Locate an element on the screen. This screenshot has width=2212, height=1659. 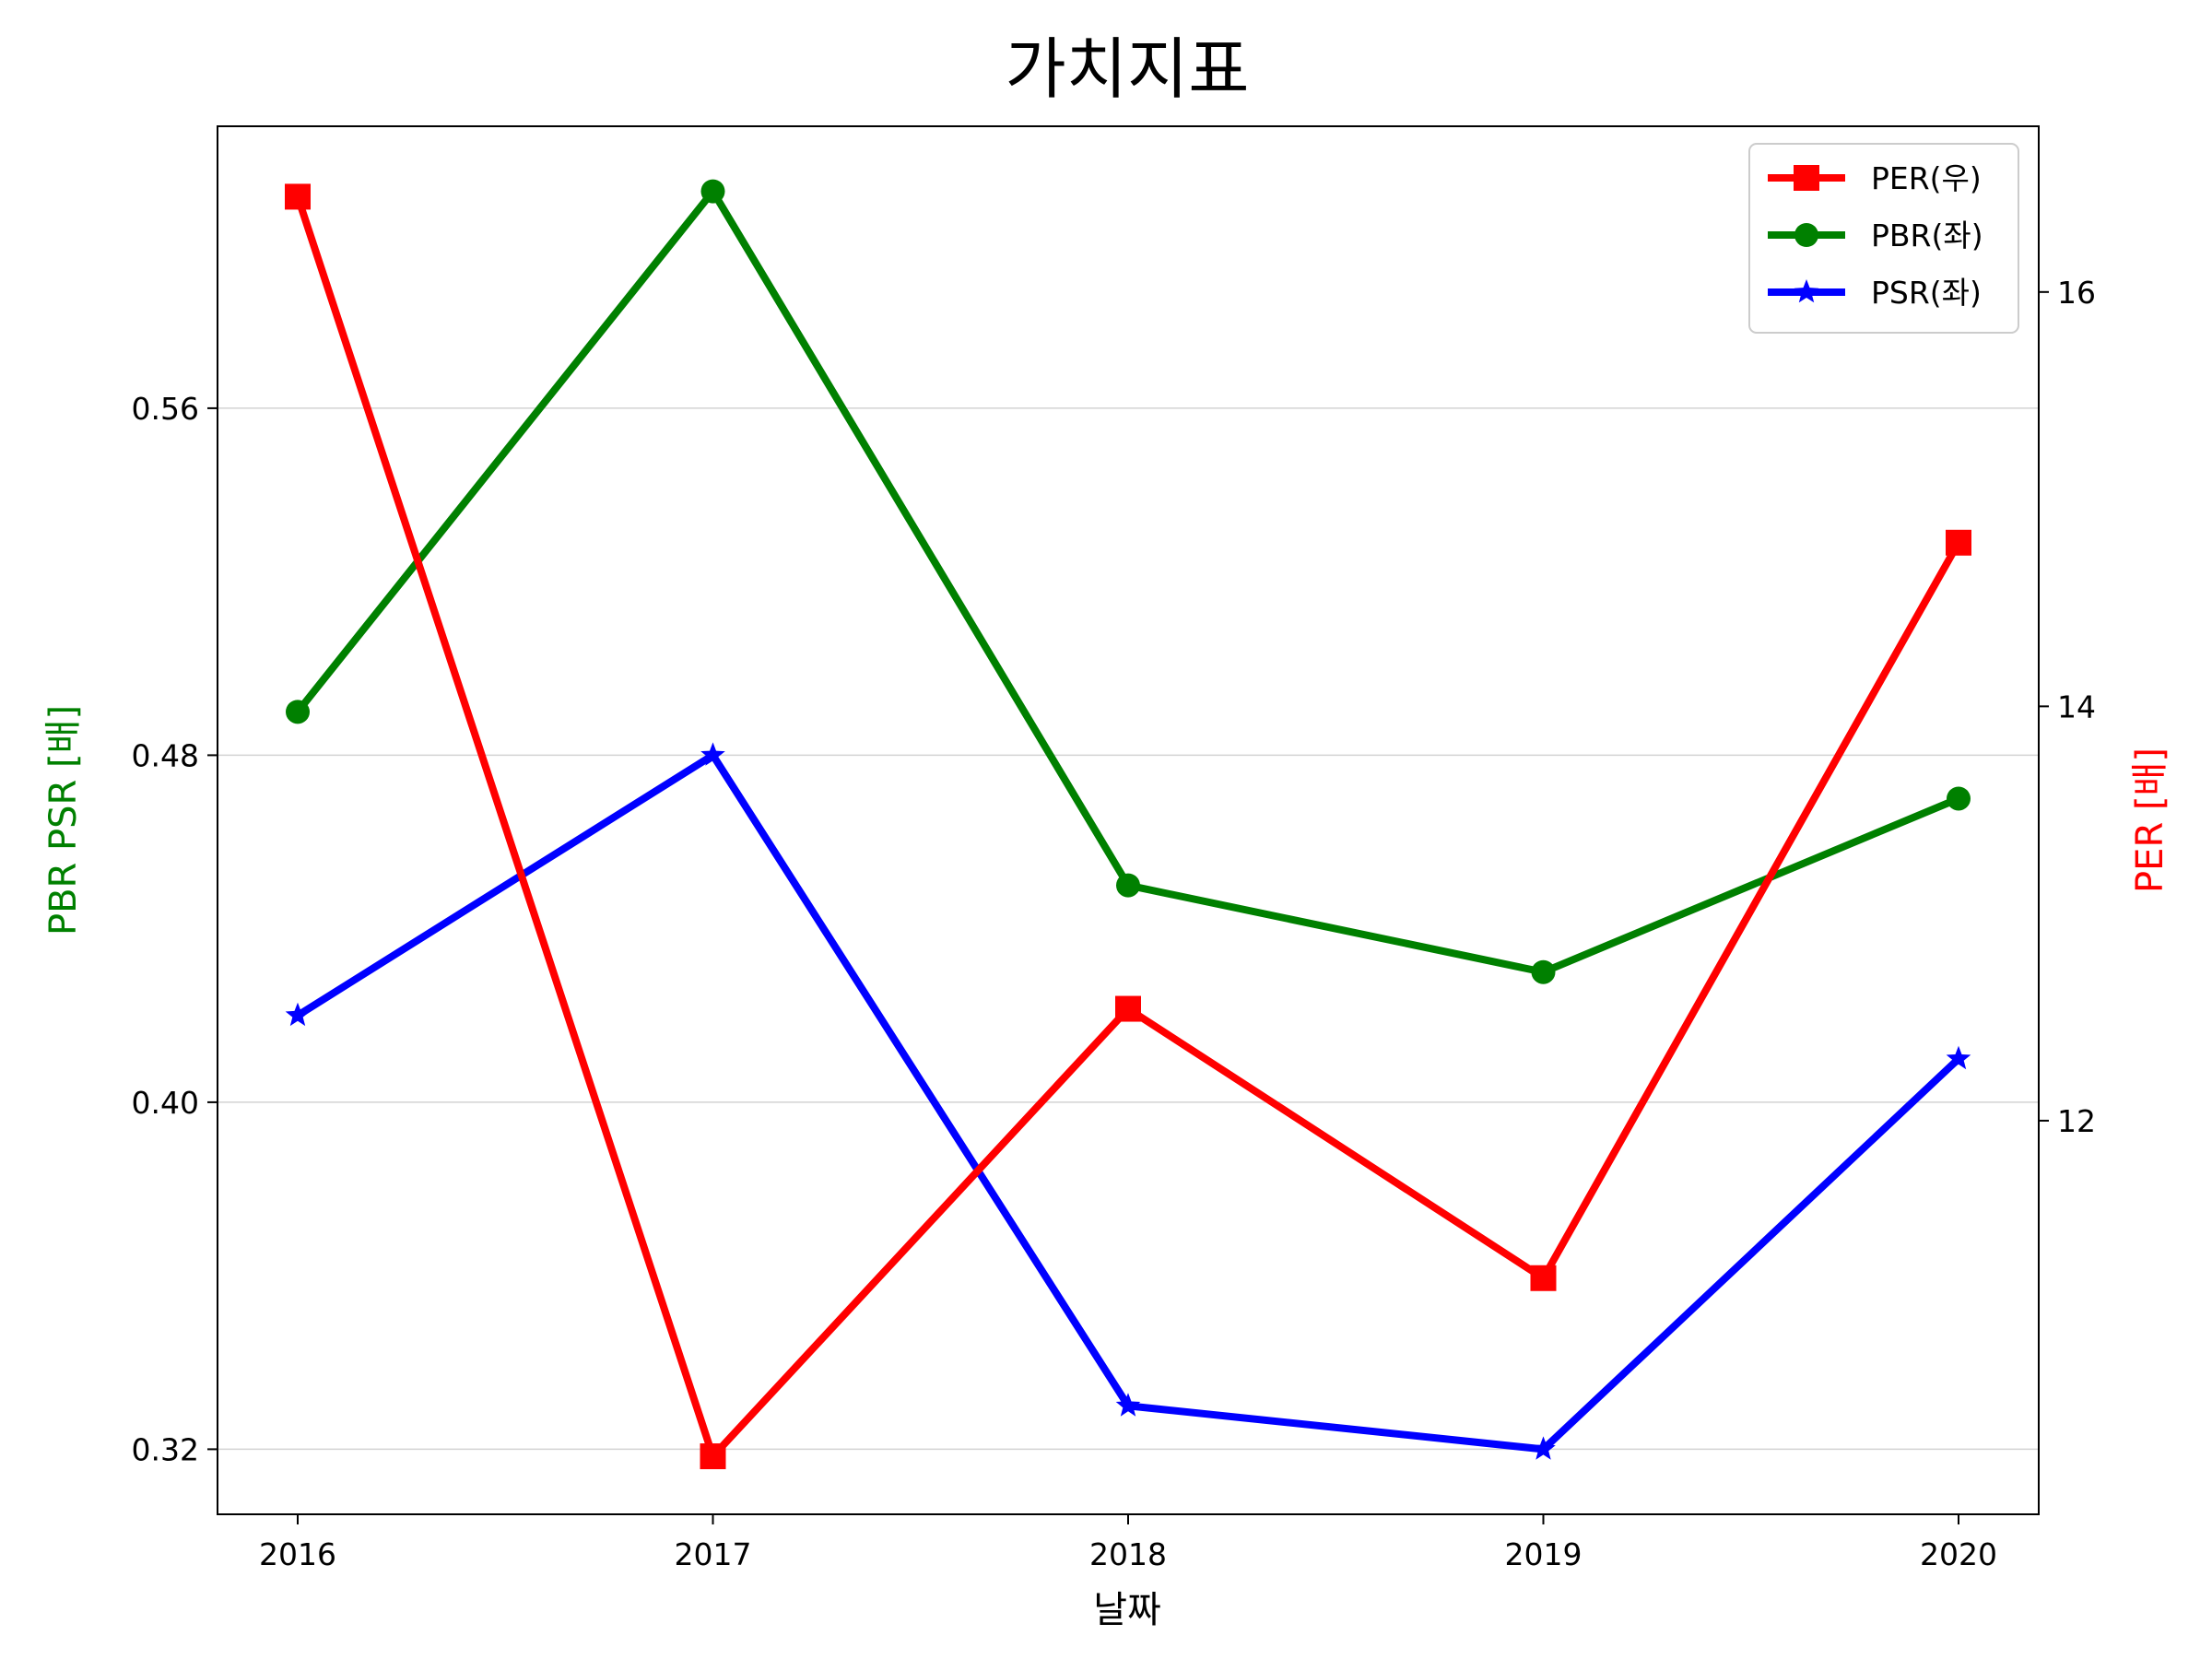
x-tick-label: 2017 is located at coordinates (713, 1554).